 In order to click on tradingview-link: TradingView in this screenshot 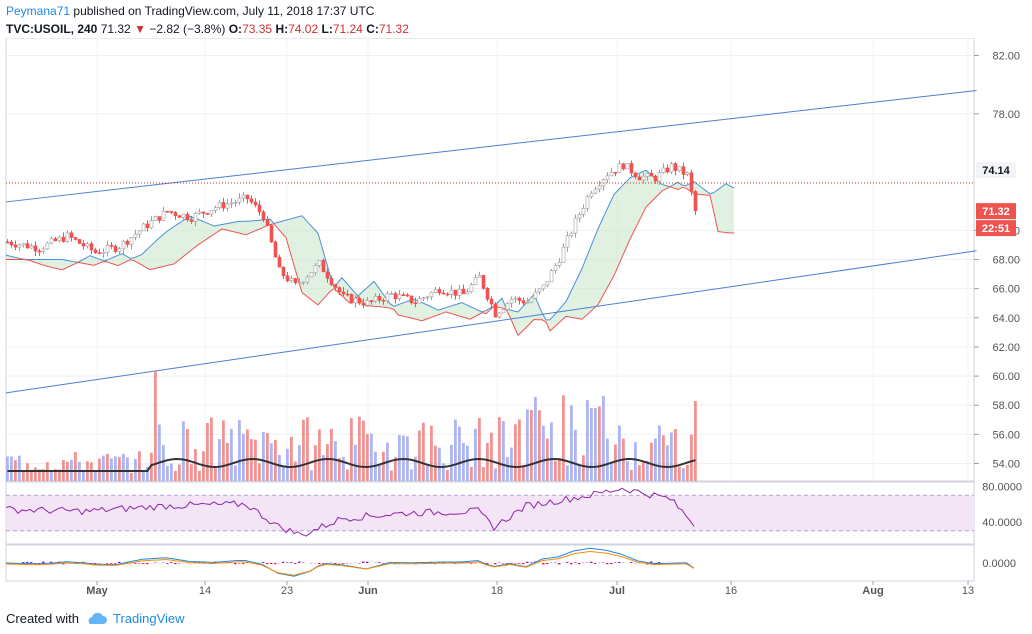, I will do `click(148, 618)`.